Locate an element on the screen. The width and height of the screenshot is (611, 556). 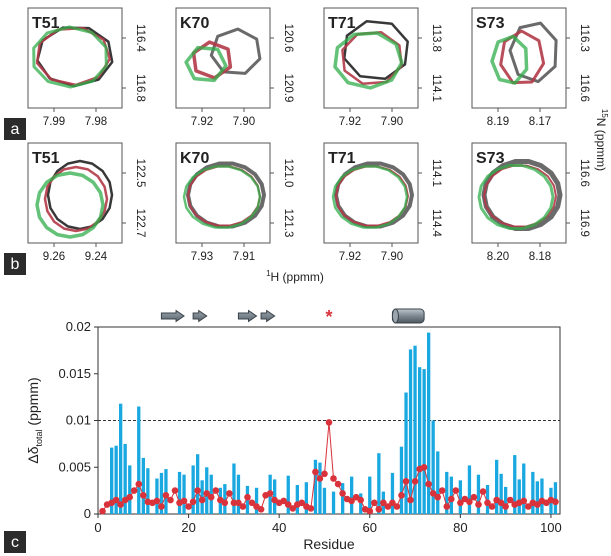
y-tick-label: 116.8 is located at coordinates (140, 88).